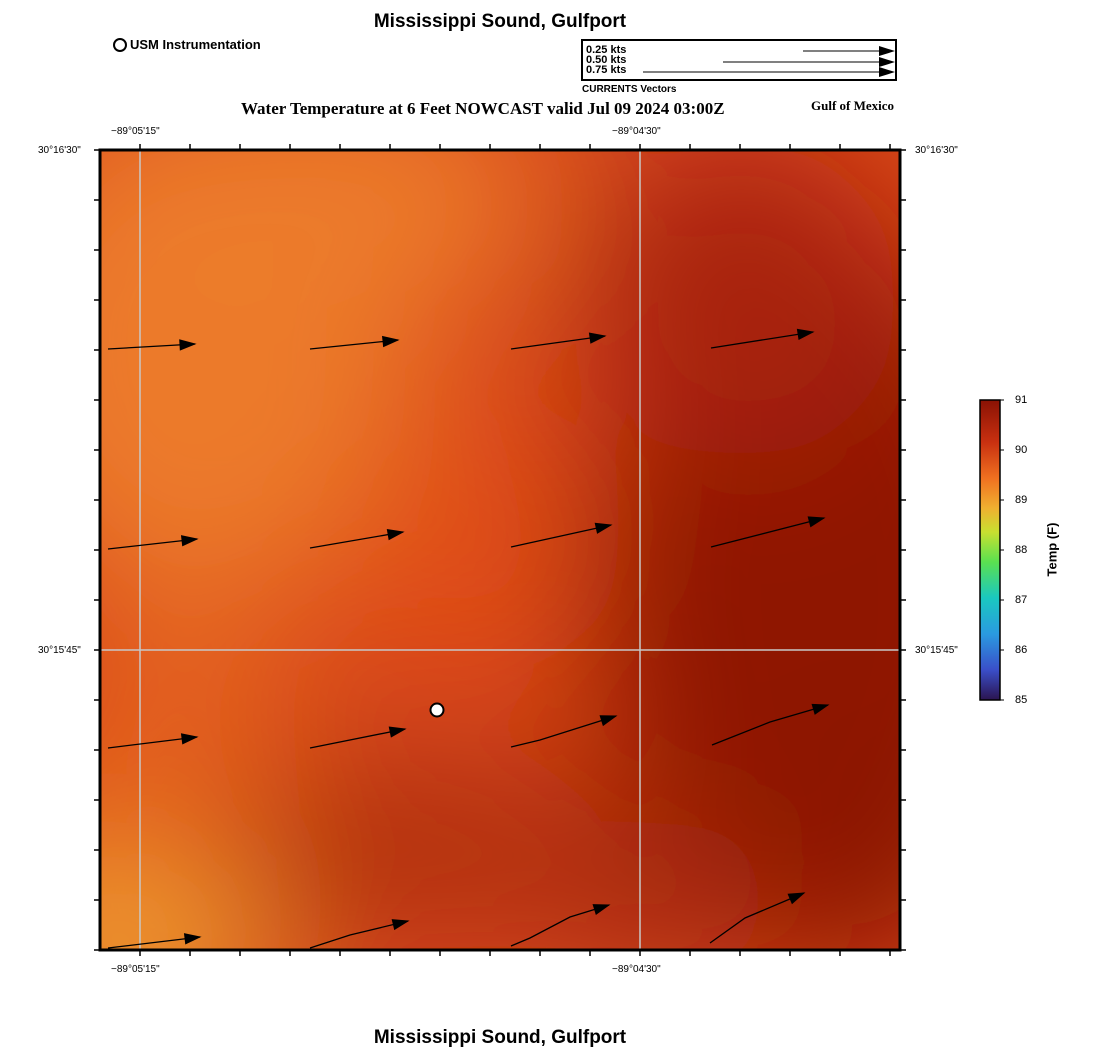 This screenshot has height=1050, width=1100. What do you see at coordinates (606, 70) in the screenshot?
I see `vector-legend-entry-075: 0.75 kts` at bounding box center [606, 70].